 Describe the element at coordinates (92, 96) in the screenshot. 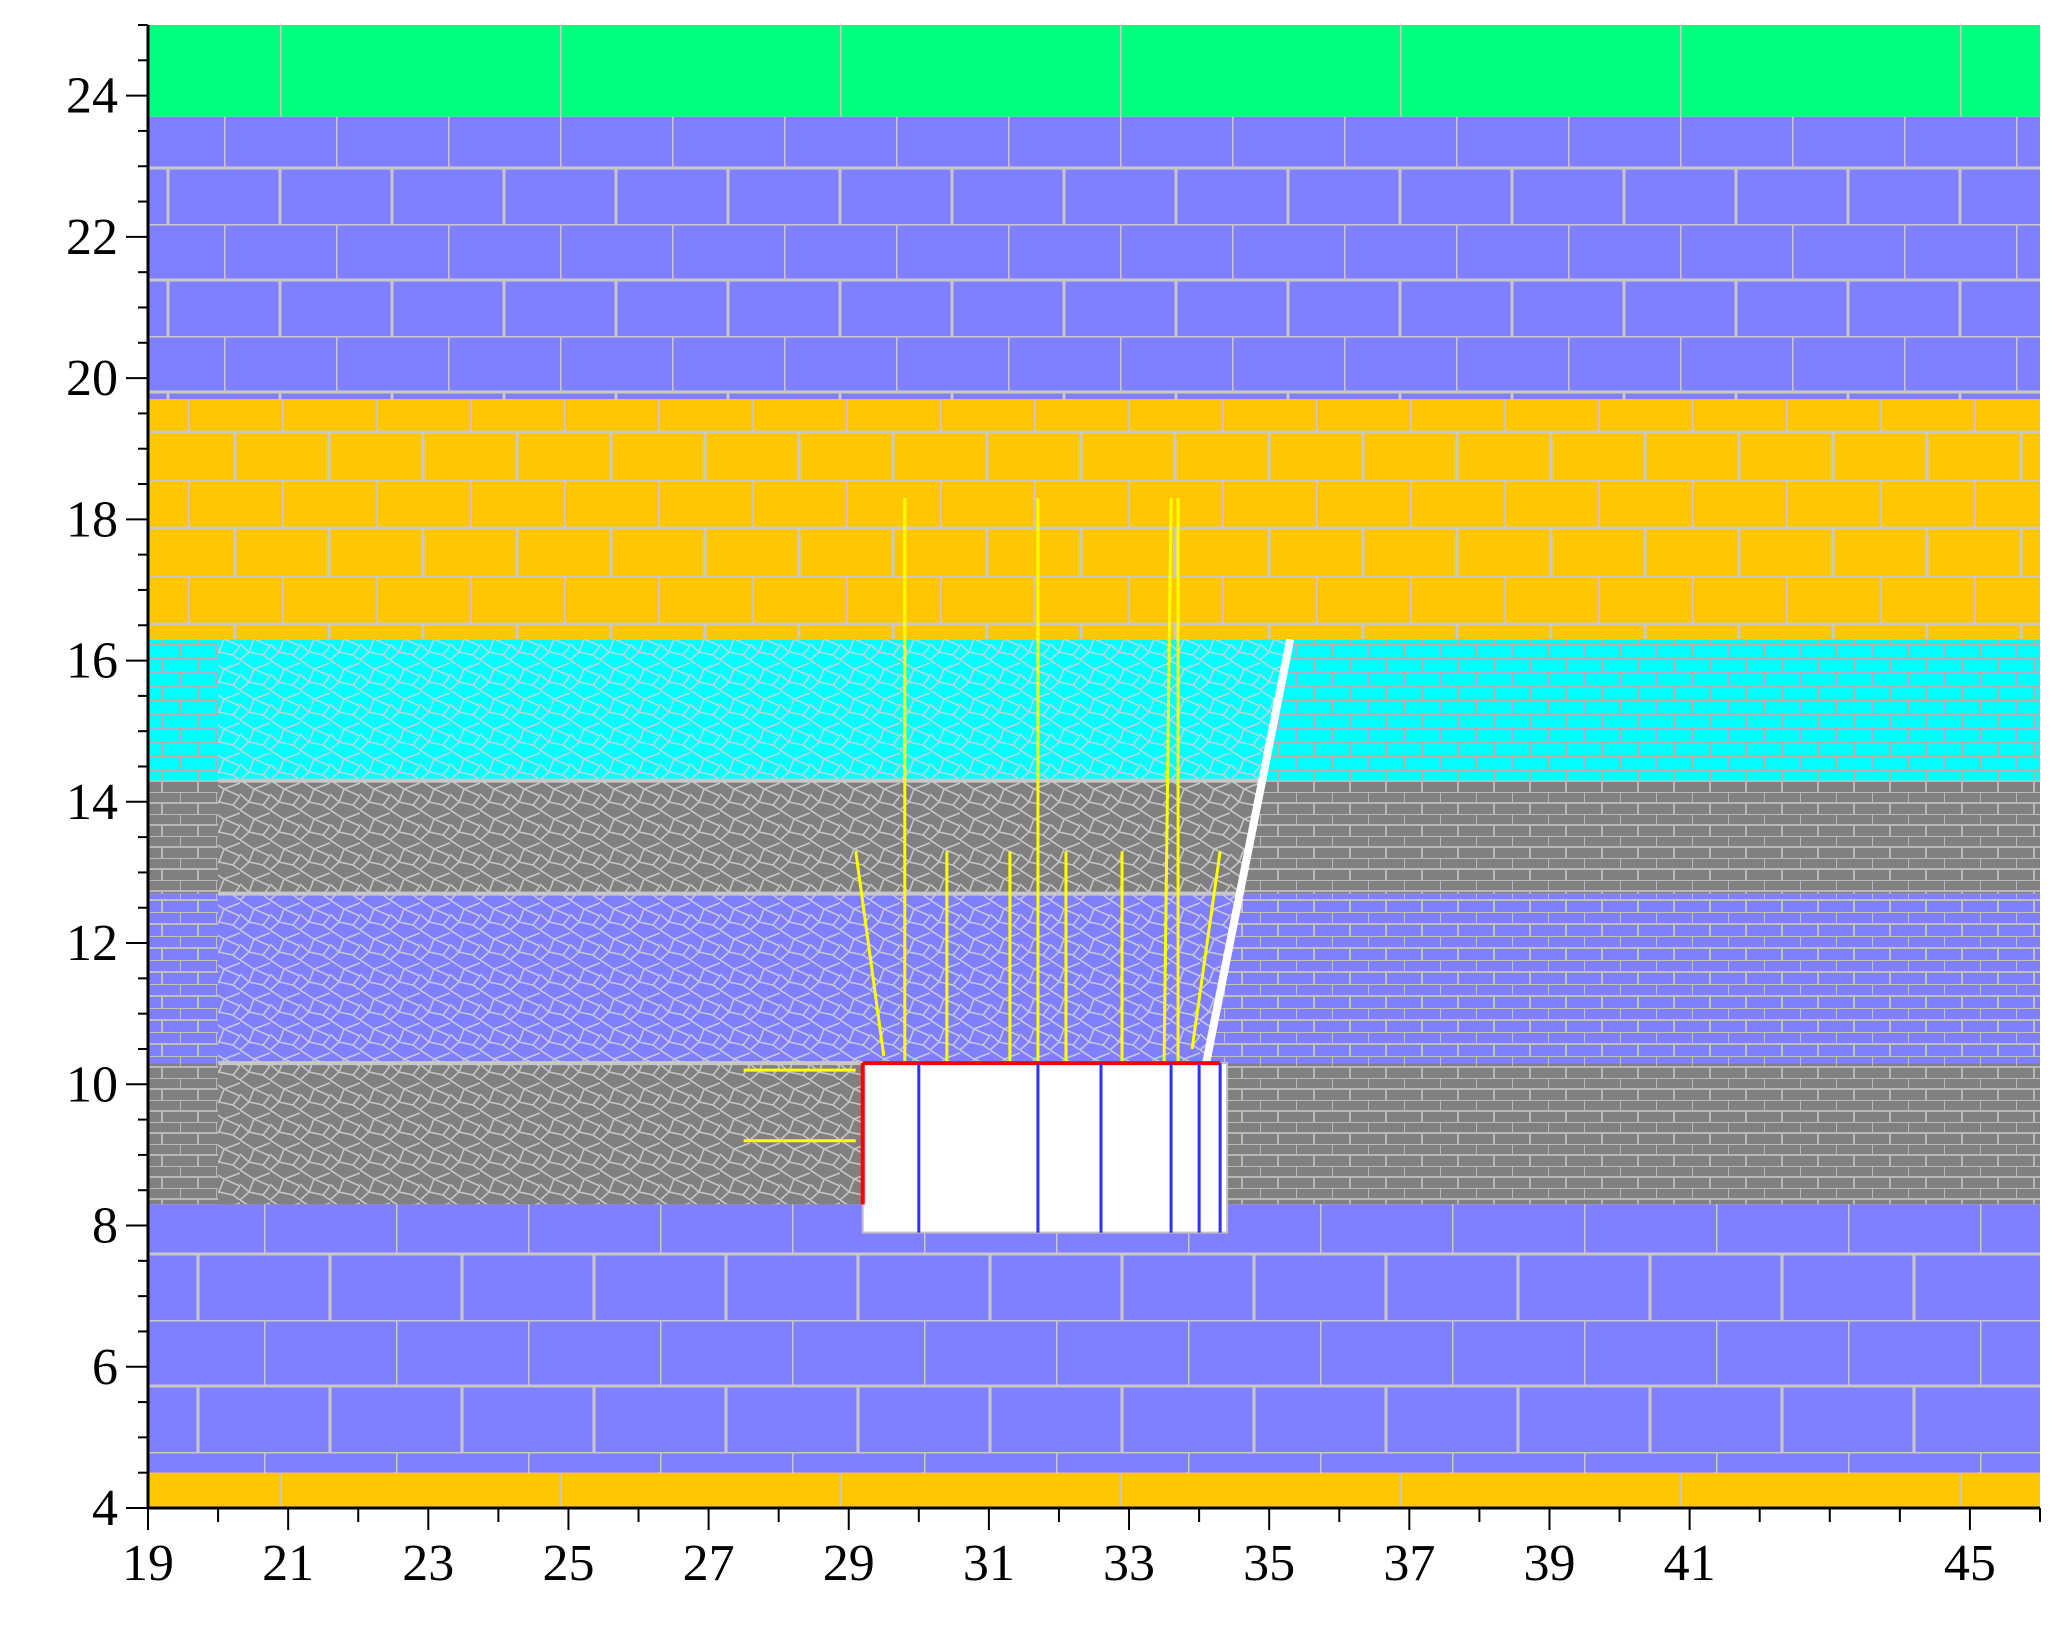

I see `y-tick-label: 24` at that location.